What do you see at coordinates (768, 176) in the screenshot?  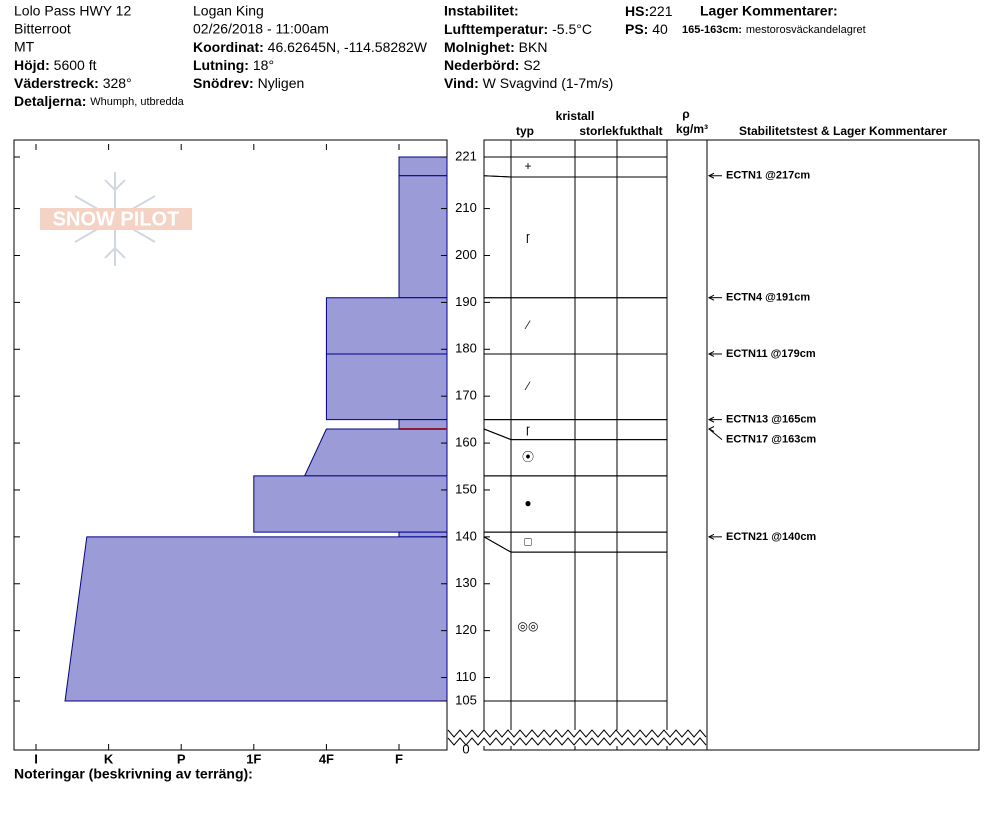 I see `stability-test: ECTN1 @217cm` at bounding box center [768, 176].